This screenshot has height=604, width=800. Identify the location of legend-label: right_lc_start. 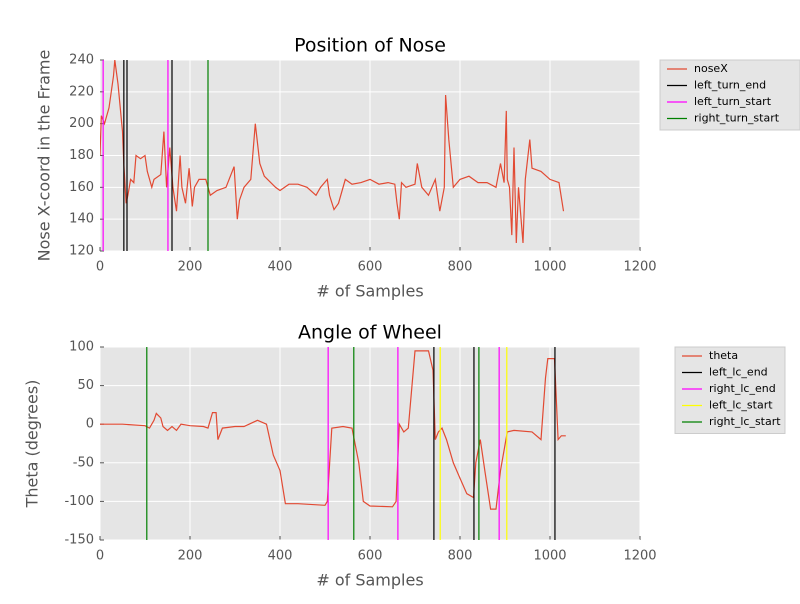
(745, 421).